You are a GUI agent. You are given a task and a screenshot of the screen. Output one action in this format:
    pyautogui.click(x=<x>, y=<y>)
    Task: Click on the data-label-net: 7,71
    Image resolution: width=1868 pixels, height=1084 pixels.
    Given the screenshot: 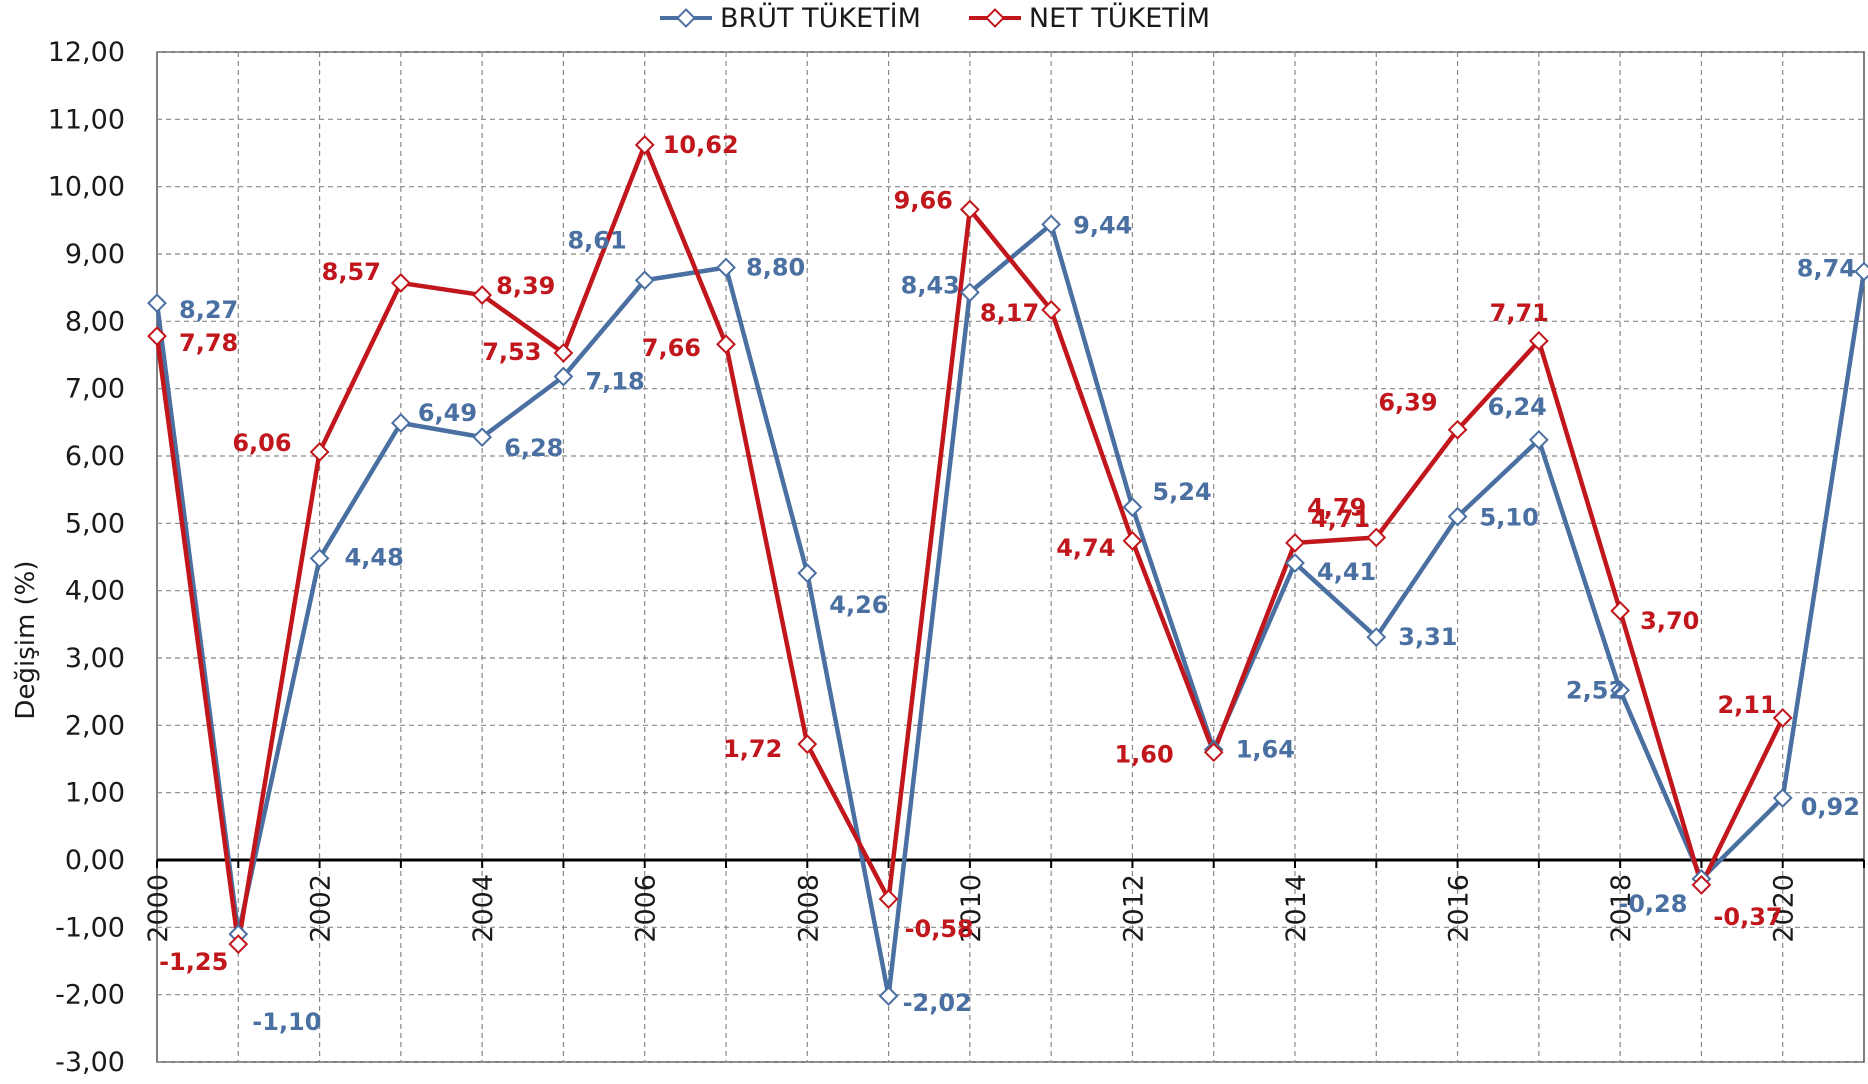 What is the action you would take?
    pyautogui.click(x=1519, y=313)
    